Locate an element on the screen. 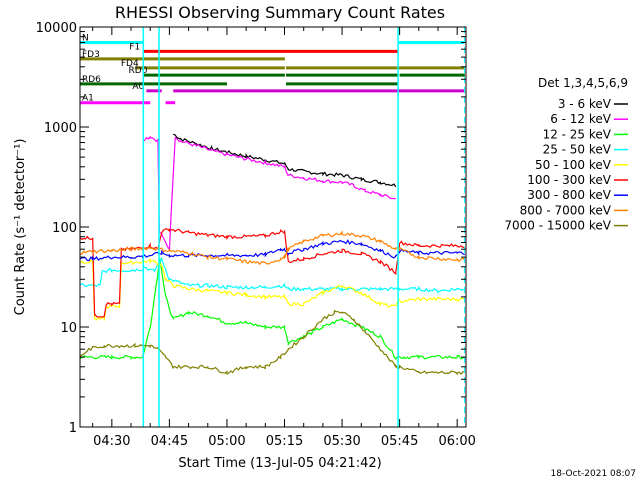  legend-label: 3 - 6 keV is located at coordinates (585, 104).